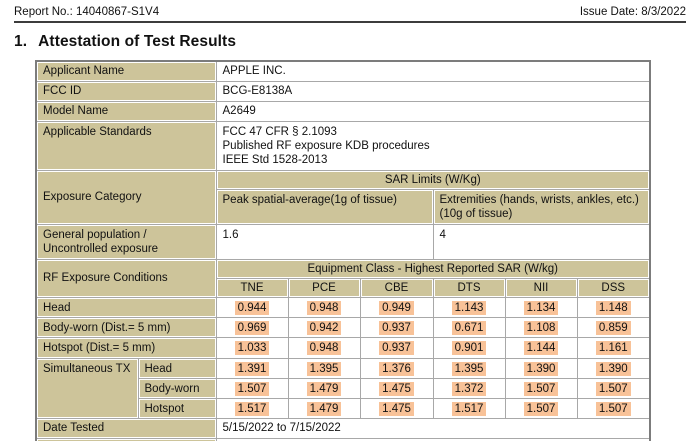 The image size is (700, 441). Describe the element at coordinates (126, 111) in the screenshot. I see `model-name-label: Model Name` at that location.